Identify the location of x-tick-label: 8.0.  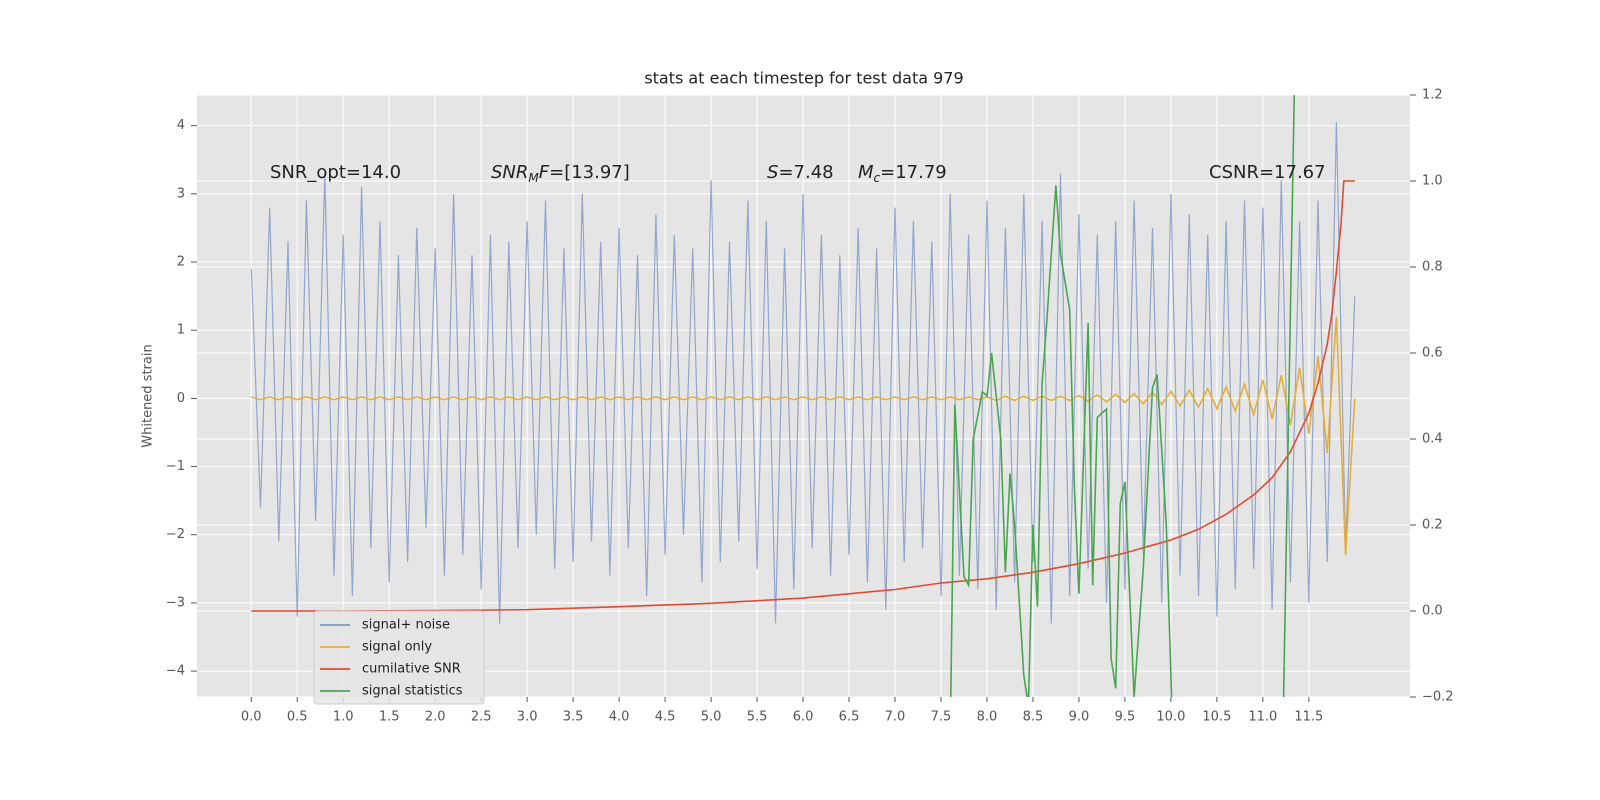
(987, 717).